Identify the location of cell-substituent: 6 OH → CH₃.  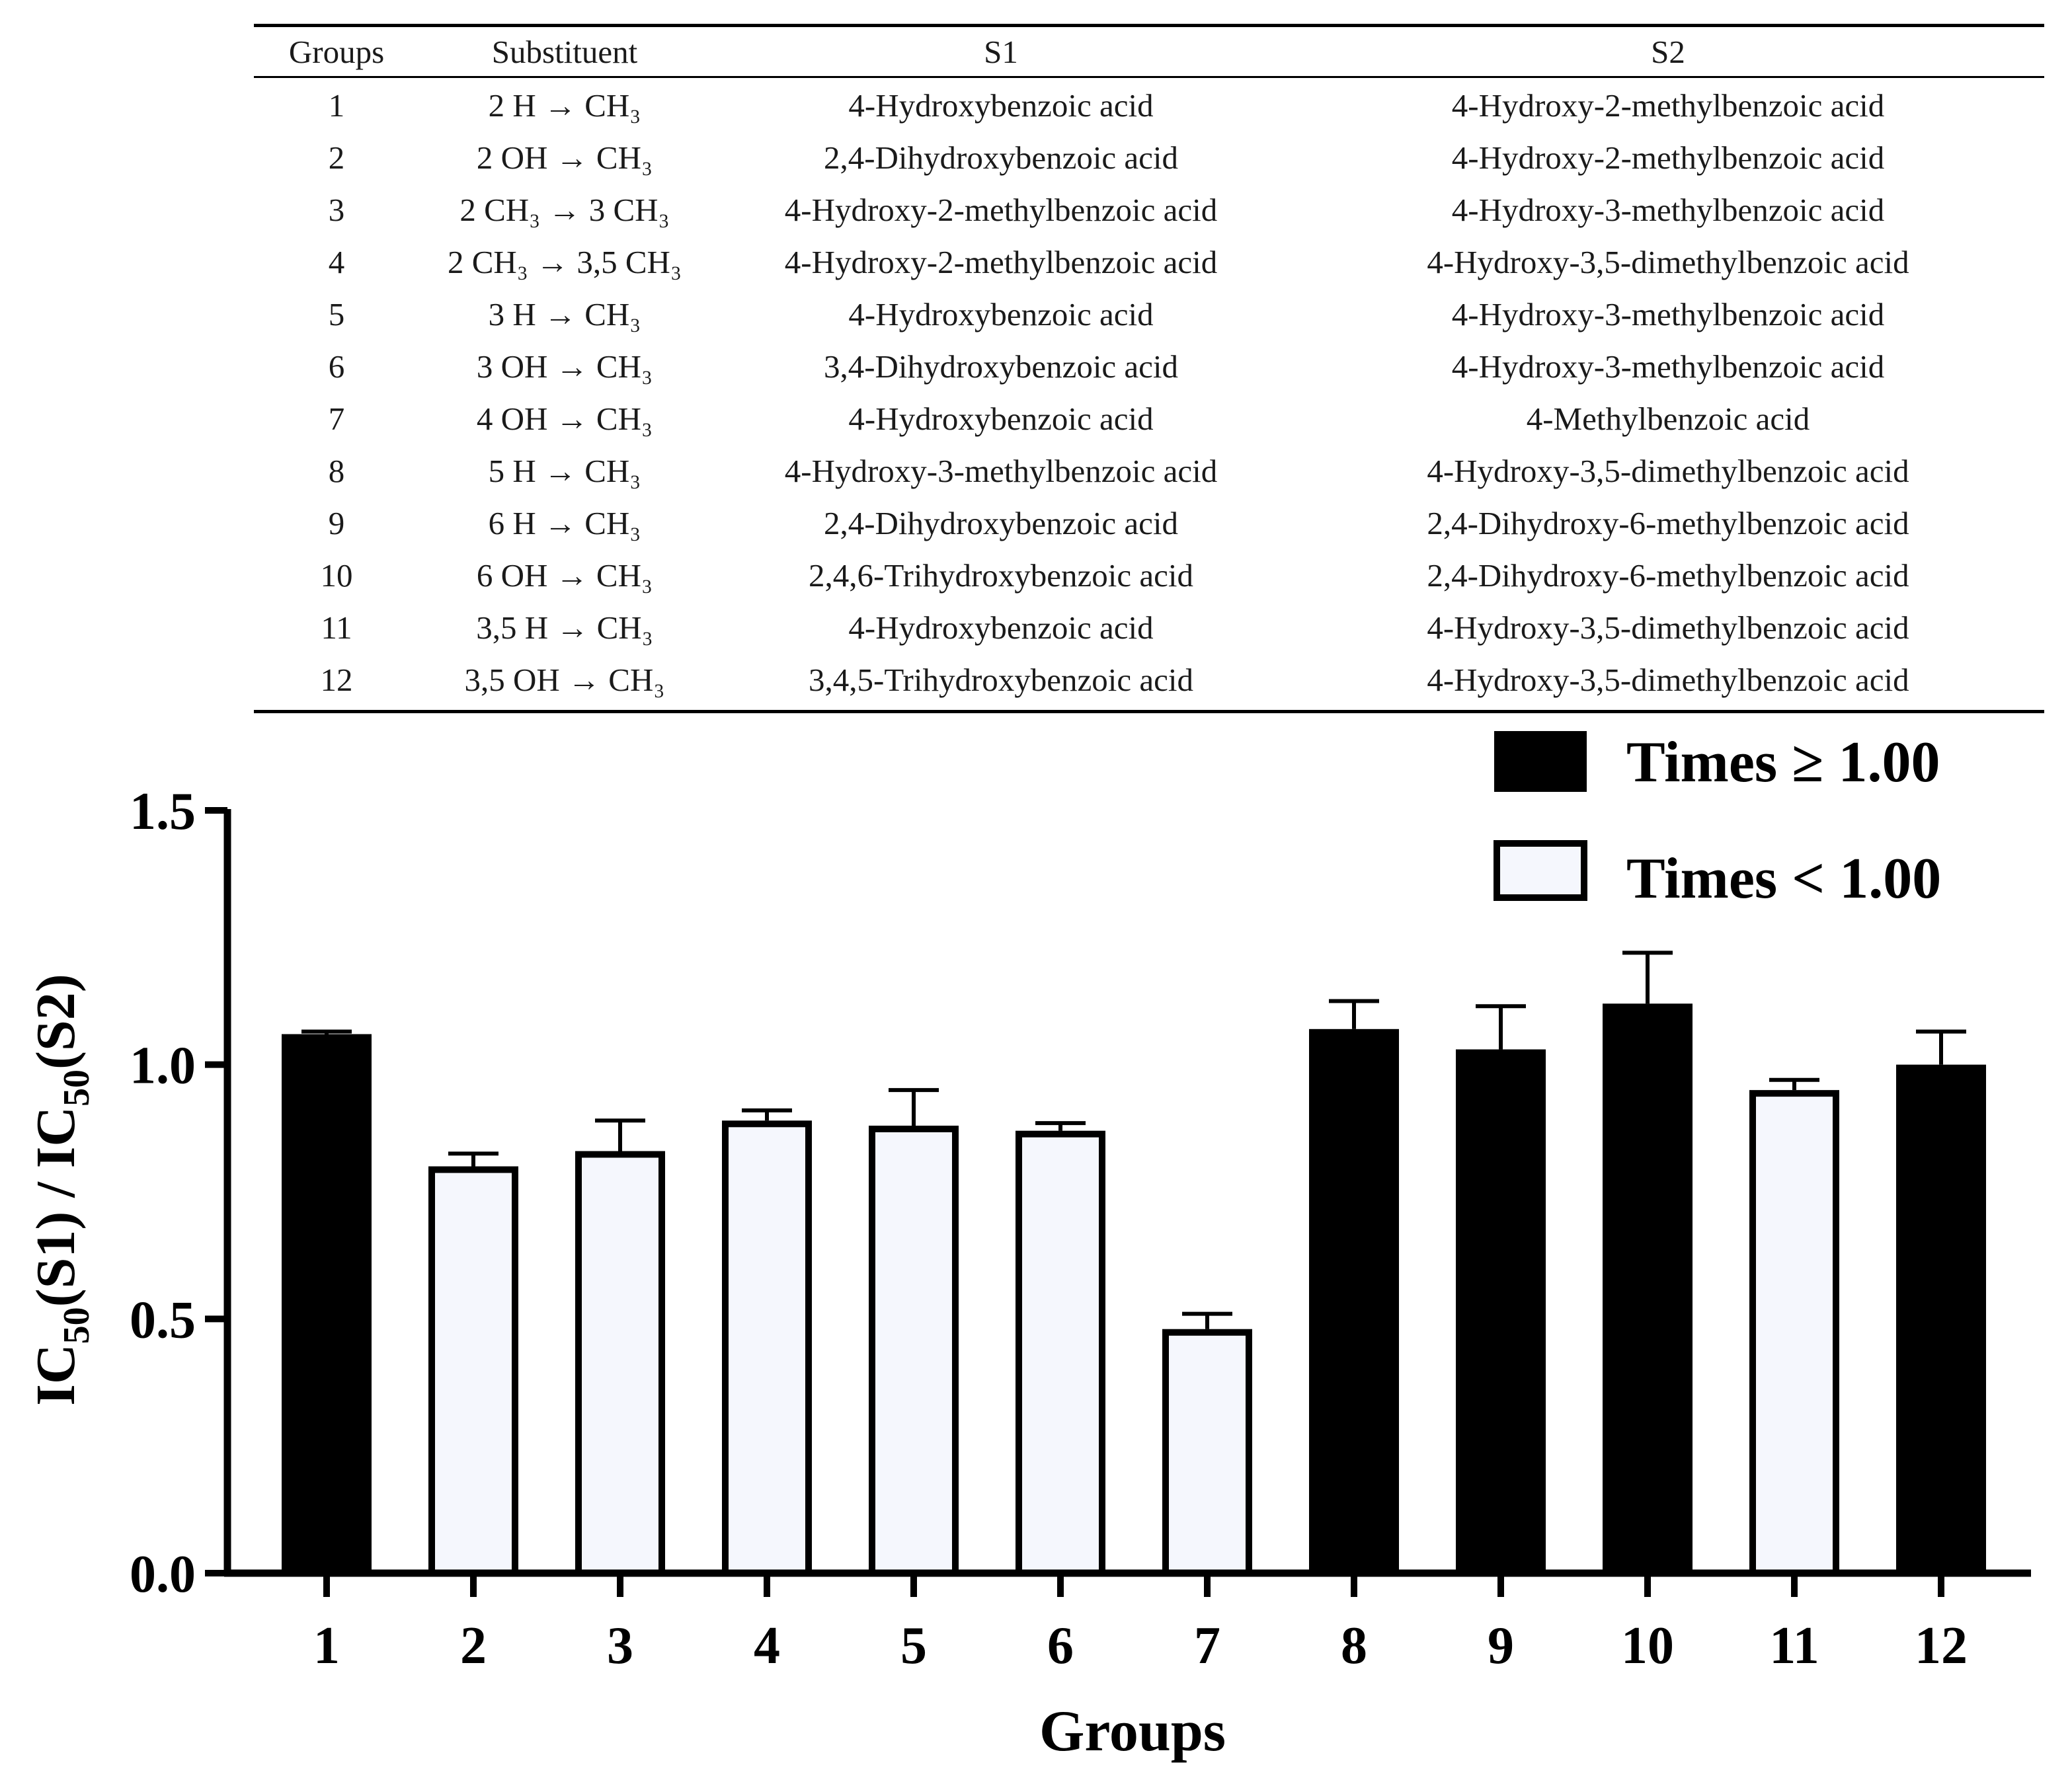
(564, 575).